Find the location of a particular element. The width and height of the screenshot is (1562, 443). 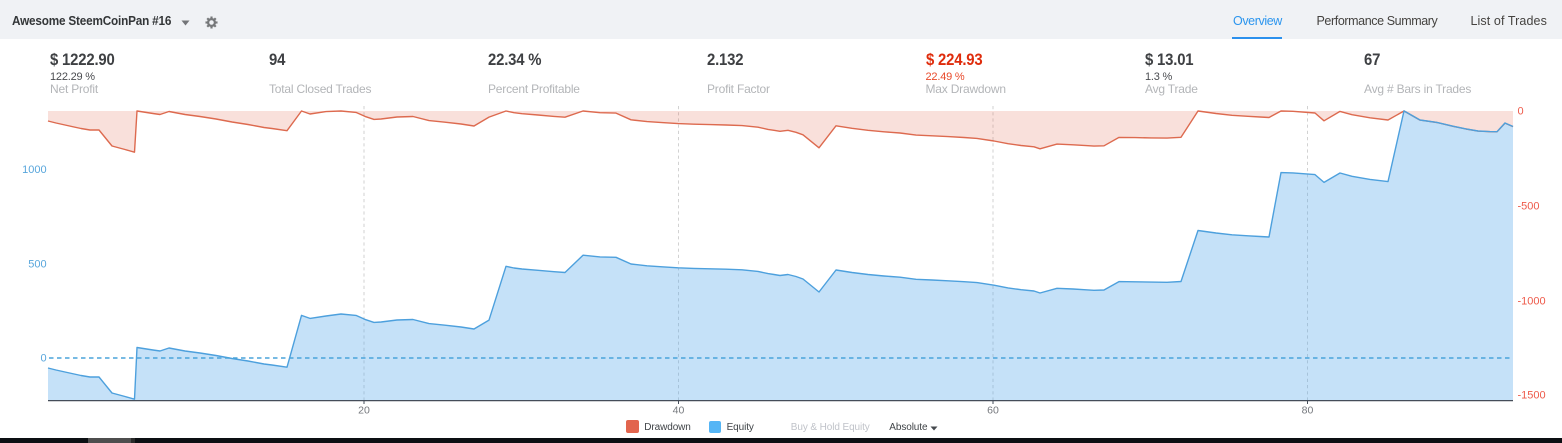

svg-text: -1500 is located at coordinates (1532, 396).